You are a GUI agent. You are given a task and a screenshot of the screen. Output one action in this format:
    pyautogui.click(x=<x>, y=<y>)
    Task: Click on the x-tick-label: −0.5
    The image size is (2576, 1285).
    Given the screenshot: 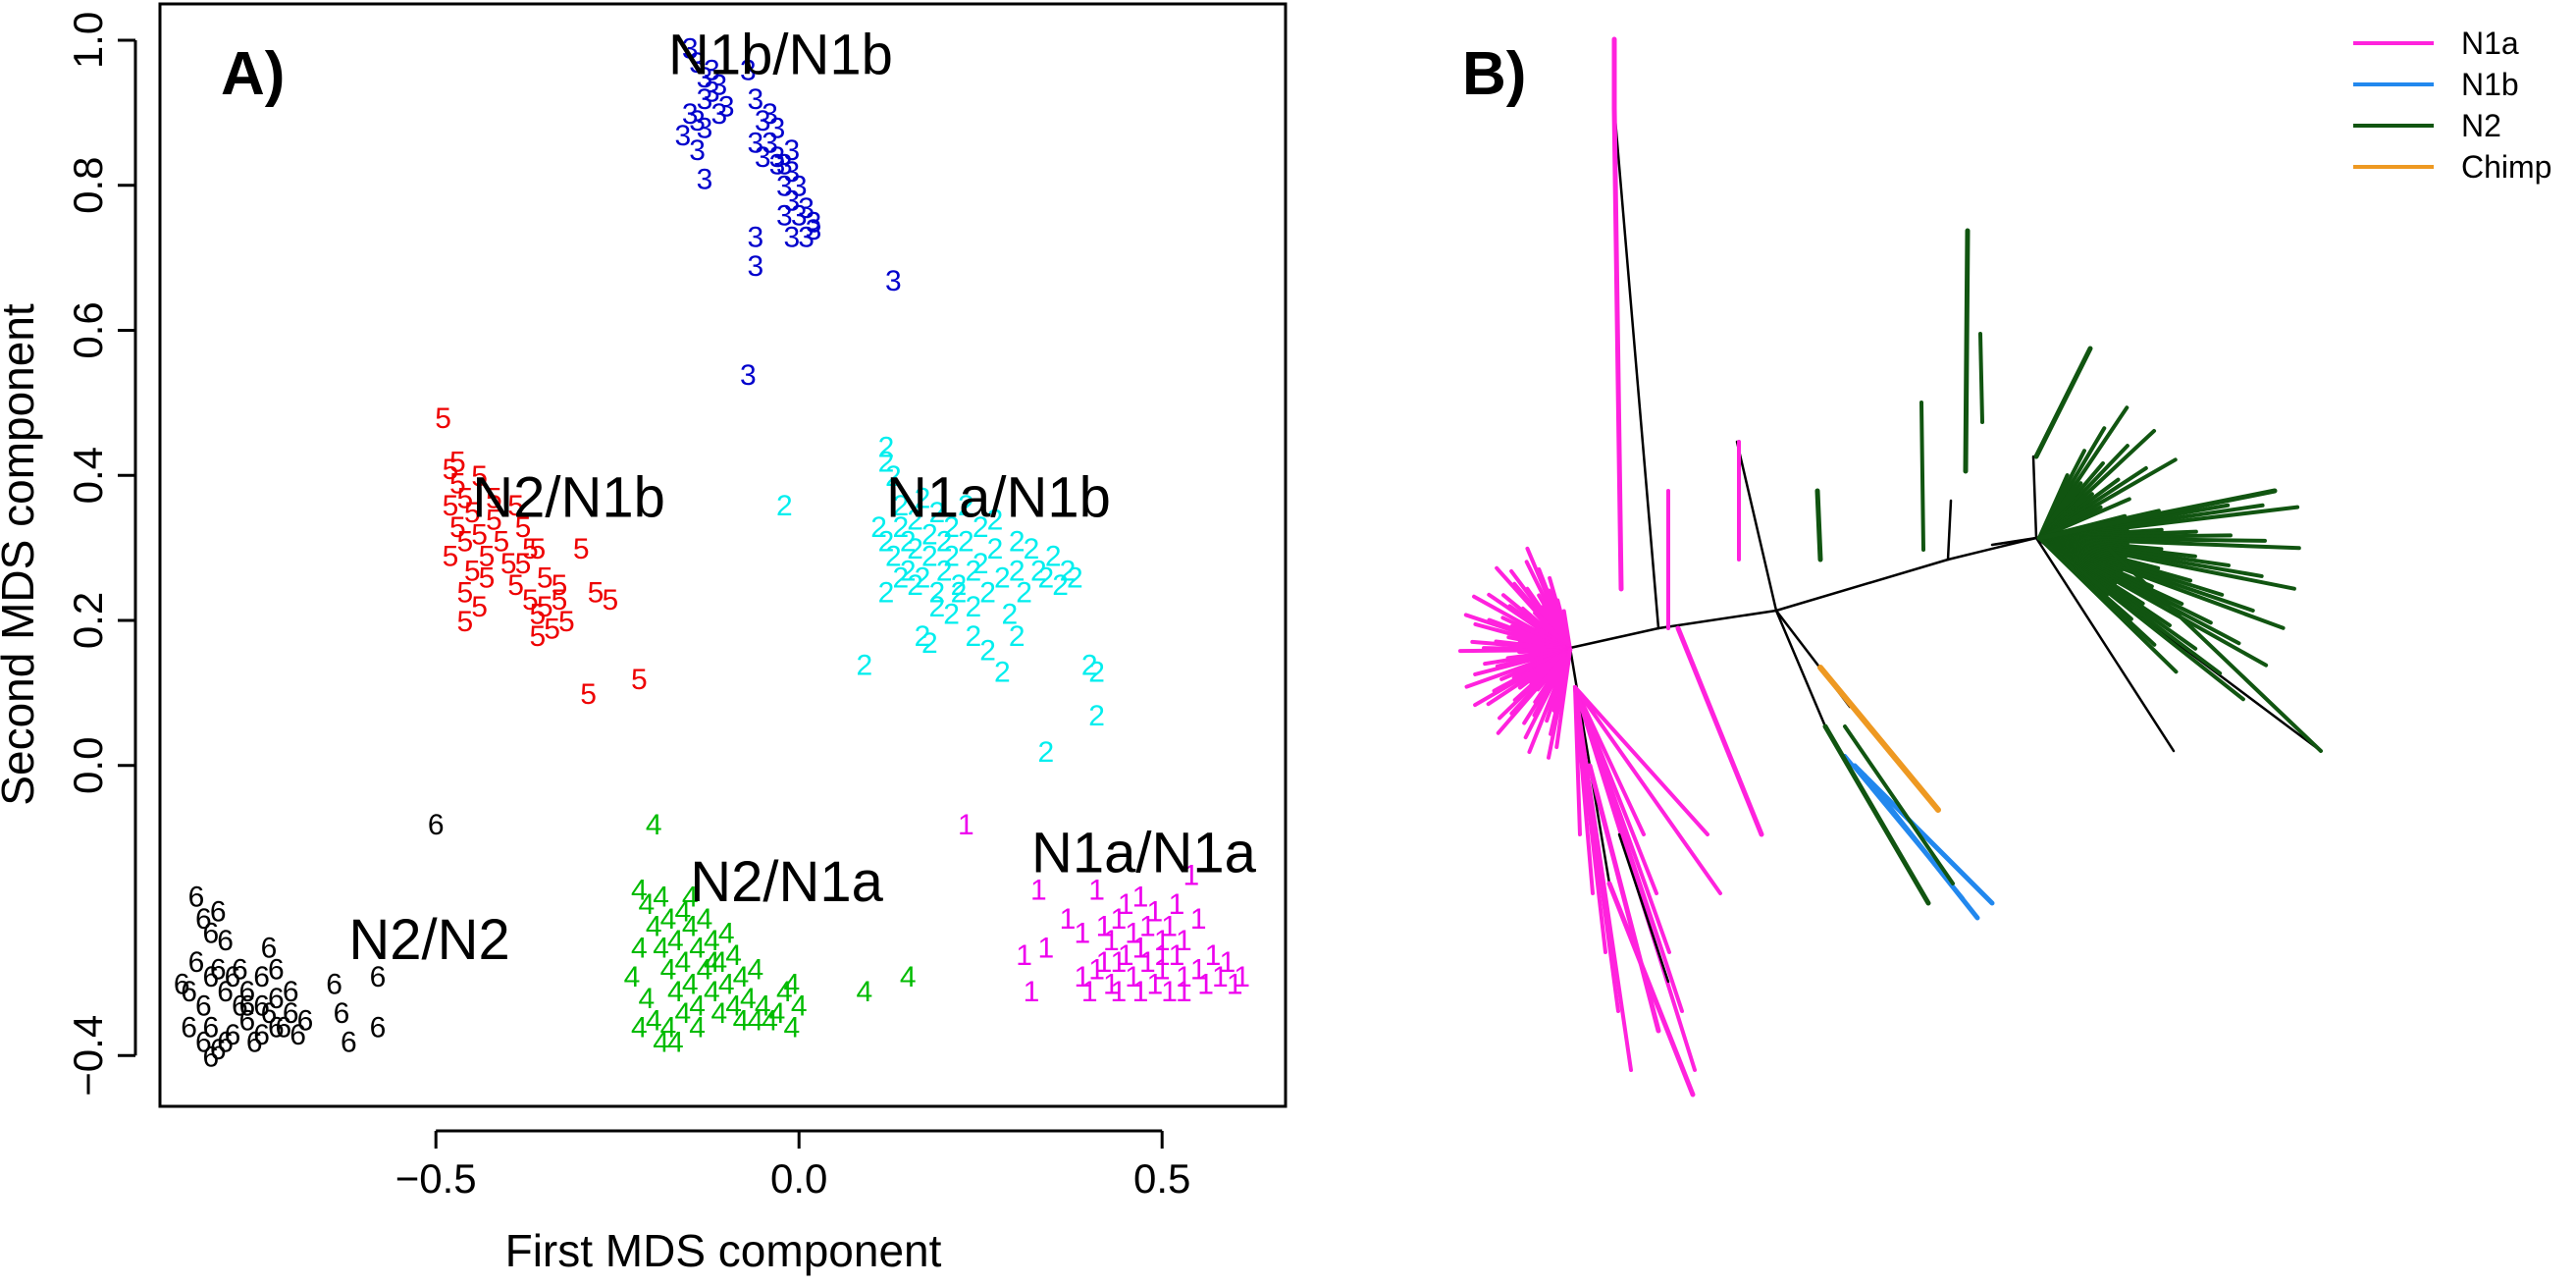 What is the action you would take?
    pyautogui.click(x=436, y=1178)
    